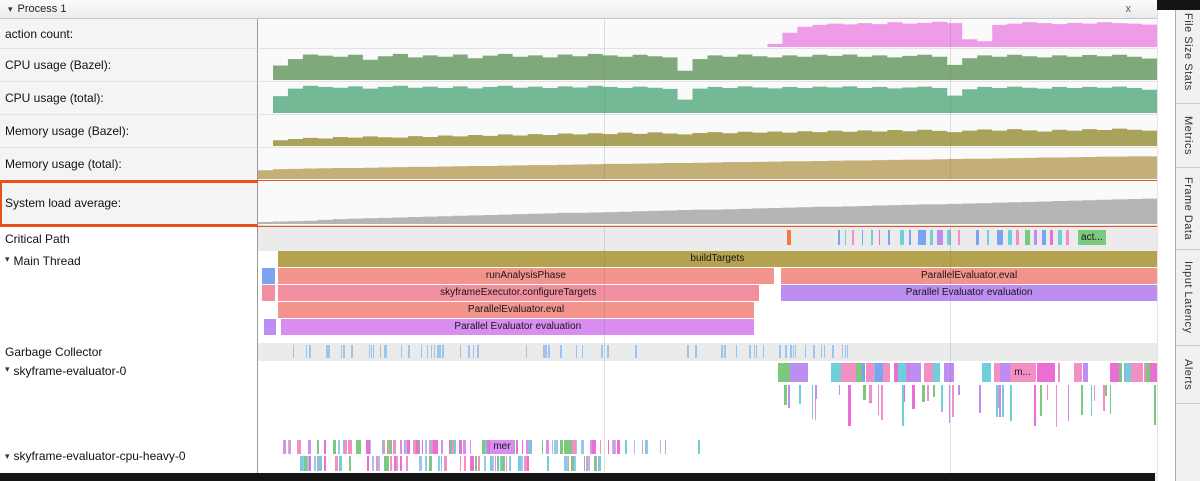 Image resolution: width=1200 pixels, height=481 pixels. I want to click on track-canvas-garbage-collector, so click(707, 352).